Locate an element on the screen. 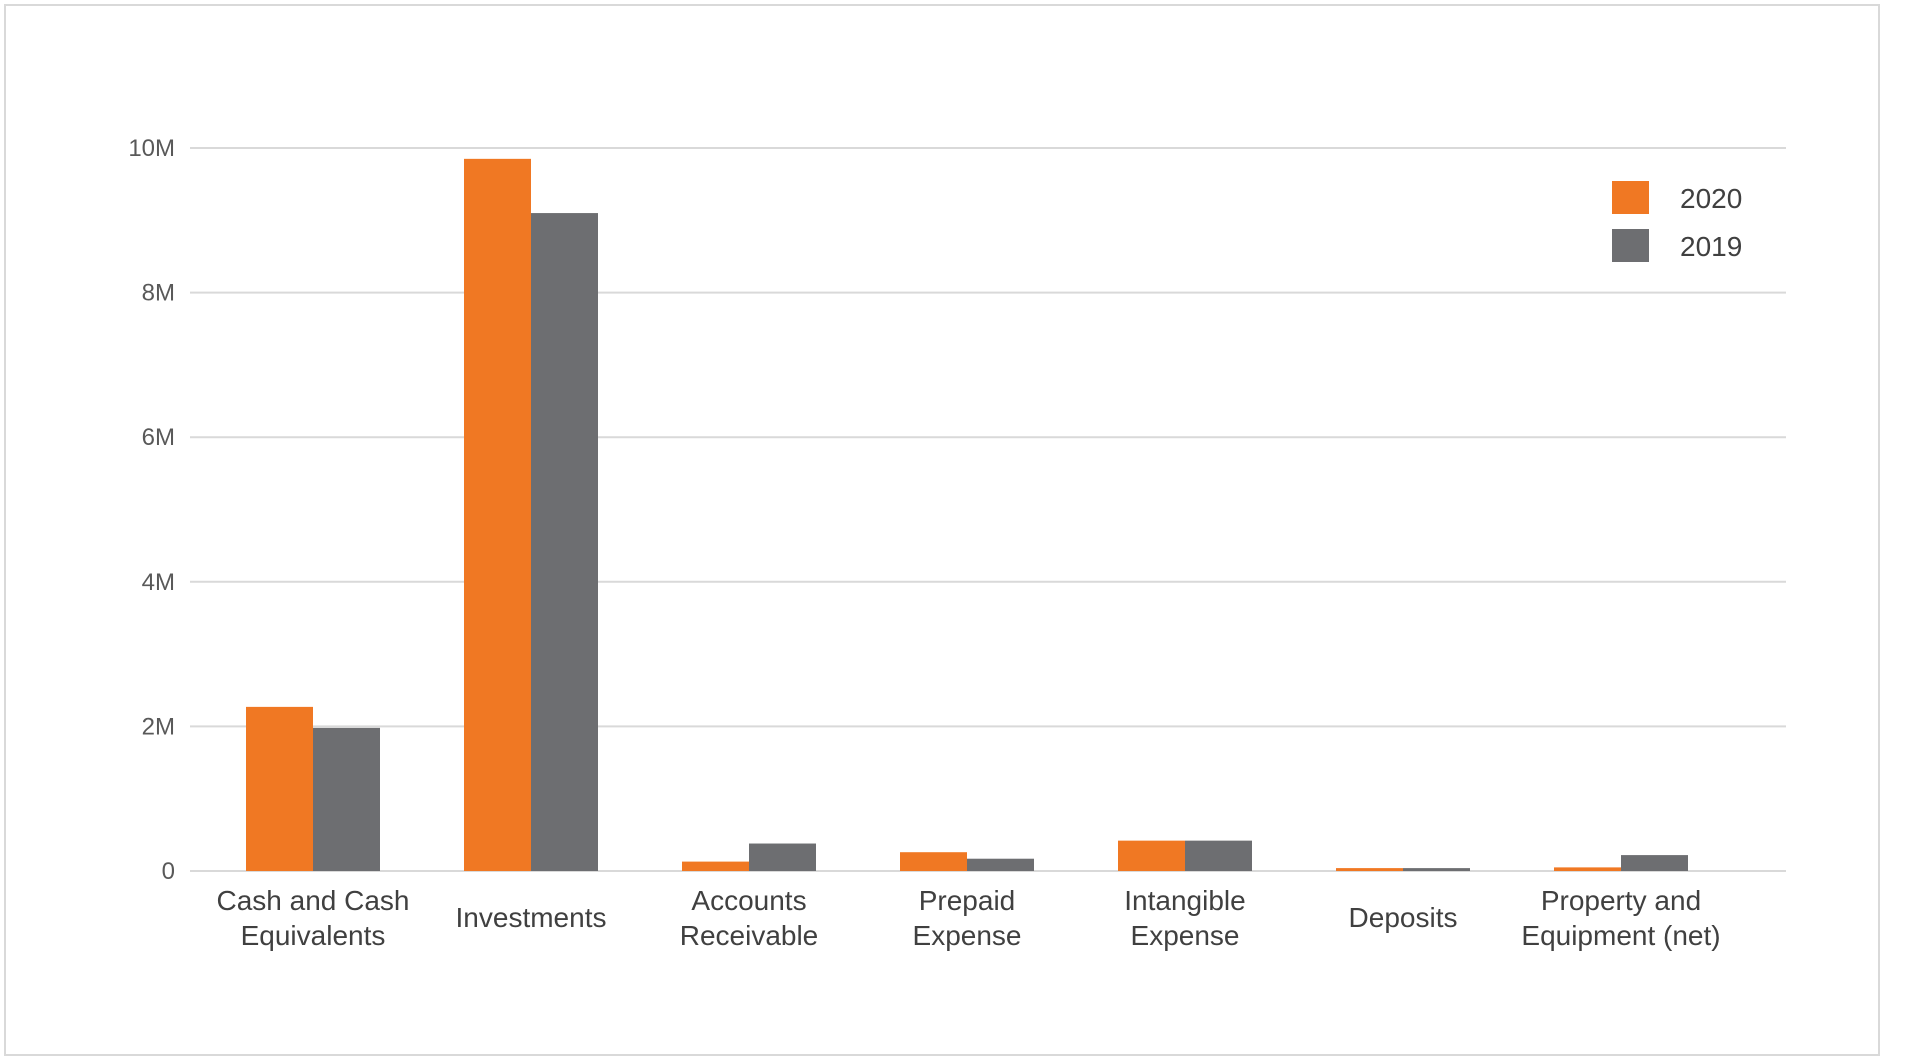 This screenshot has height=1064, width=1920. x-category-label: Equivalents is located at coordinates (313, 935).